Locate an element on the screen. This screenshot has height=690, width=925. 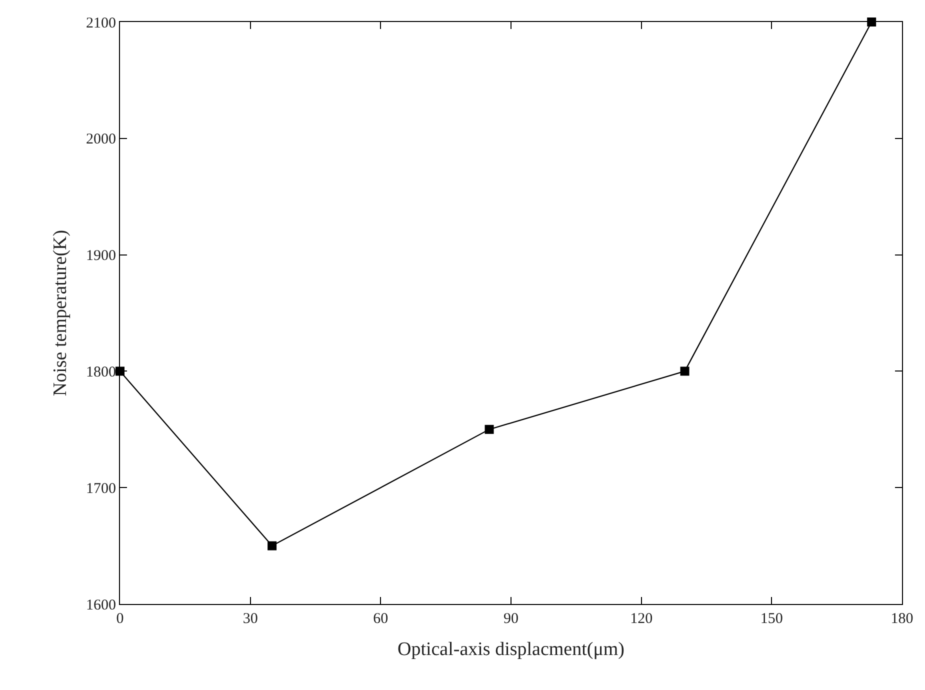
x-tick-label: 30 is located at coordinates (250, 619).